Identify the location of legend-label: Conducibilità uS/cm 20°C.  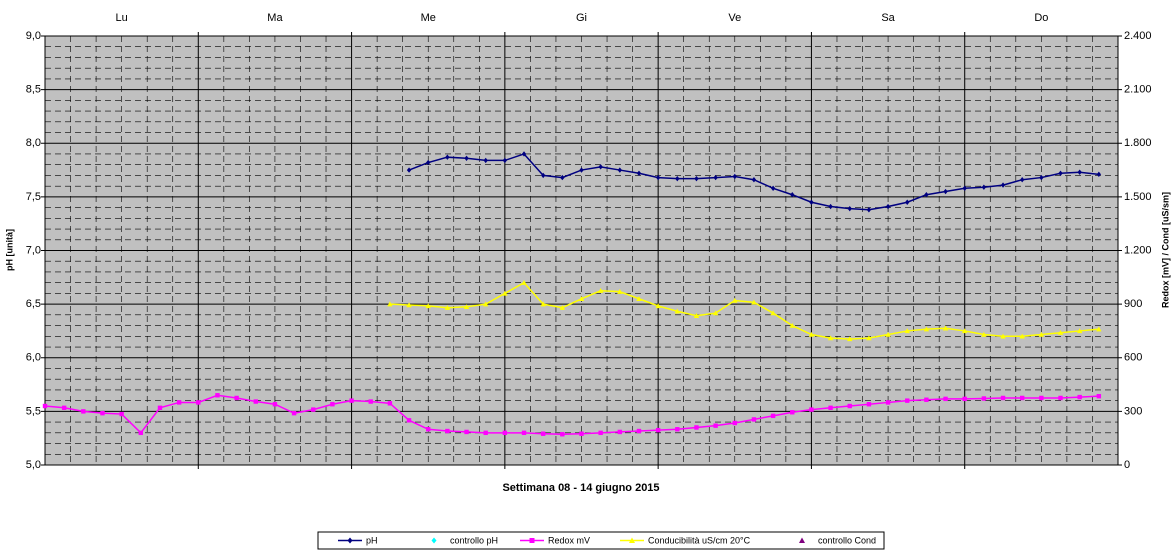
(699, 540).